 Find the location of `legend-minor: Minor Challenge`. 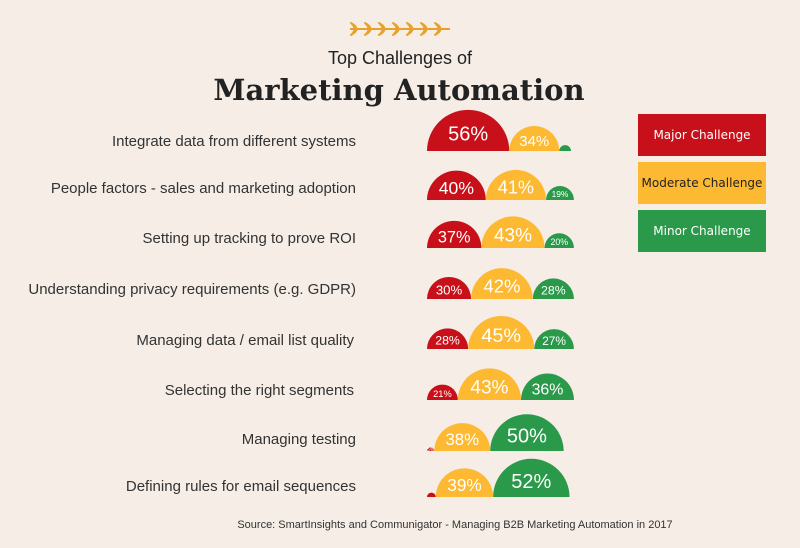

legend-minor: Minor Challenge is located at coordinates (702, 231).